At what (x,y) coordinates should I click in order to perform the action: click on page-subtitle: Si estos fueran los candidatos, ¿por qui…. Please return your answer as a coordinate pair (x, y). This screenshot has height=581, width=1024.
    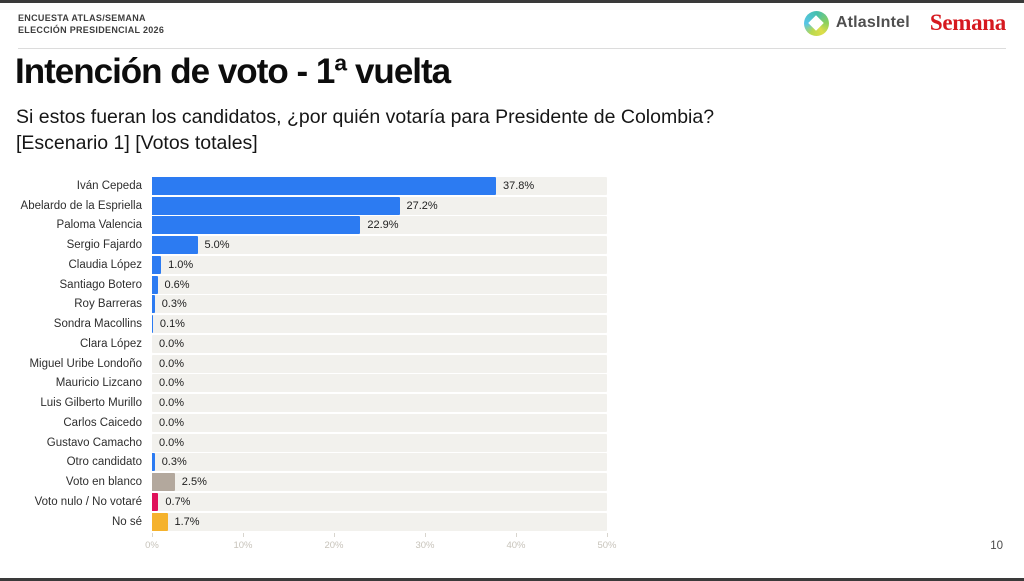
    Looking at the image, I should click on (365, 130).